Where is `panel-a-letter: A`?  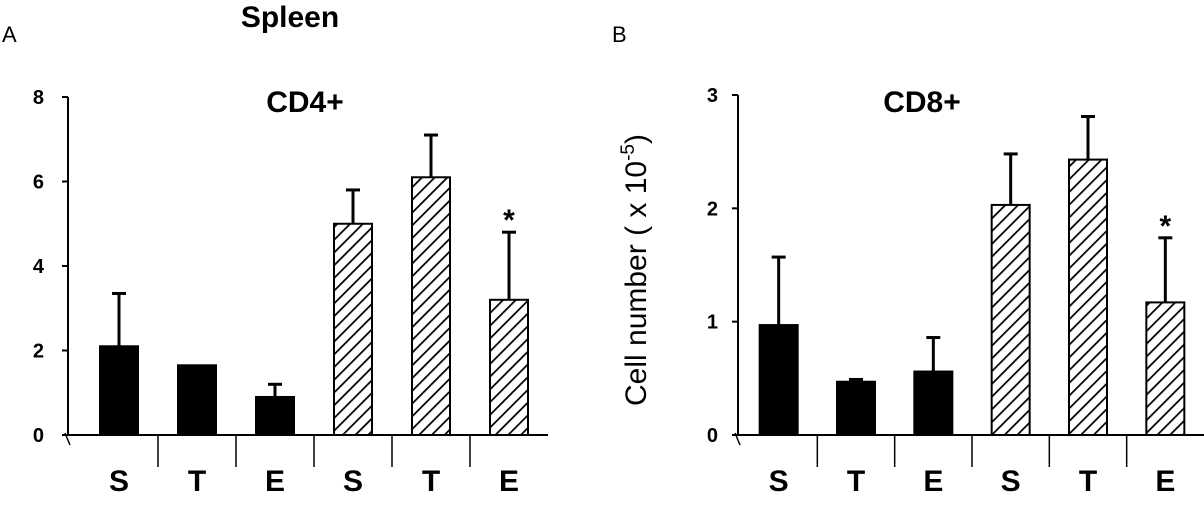
panel-a-letter: A is located at coordinates (9, 34).